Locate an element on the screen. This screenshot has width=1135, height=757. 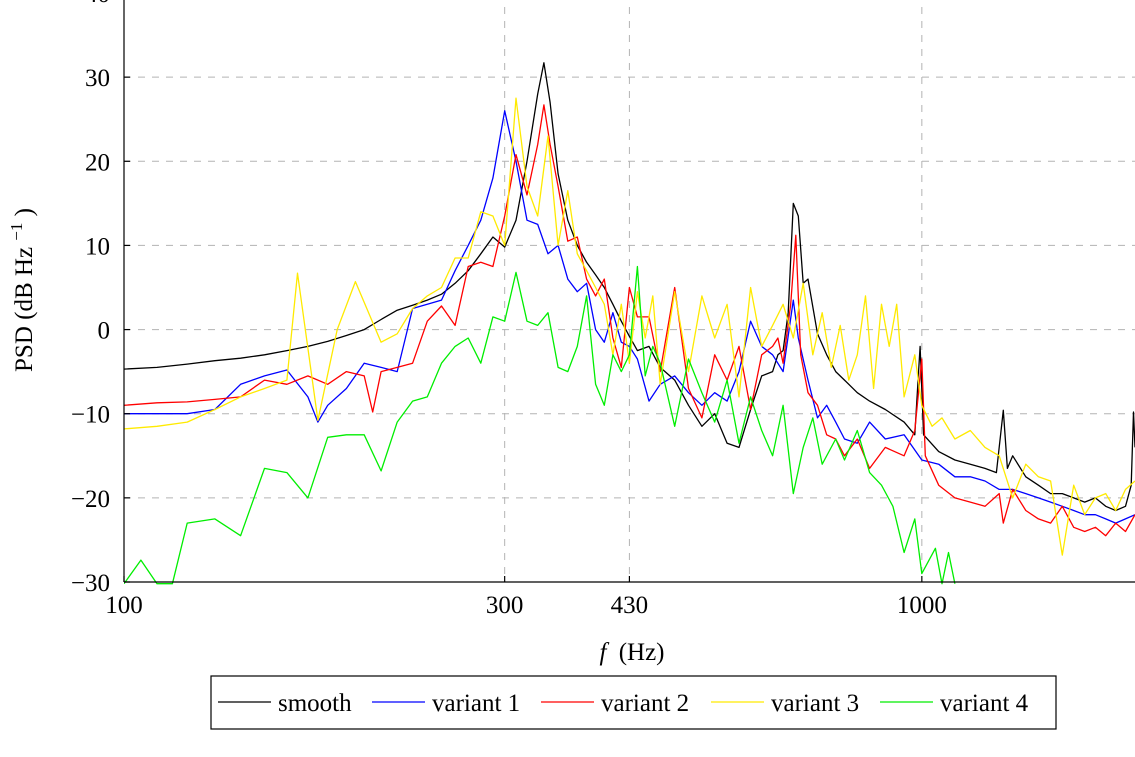
x-tick-label: 1000 is located at coordinates (922, 605).